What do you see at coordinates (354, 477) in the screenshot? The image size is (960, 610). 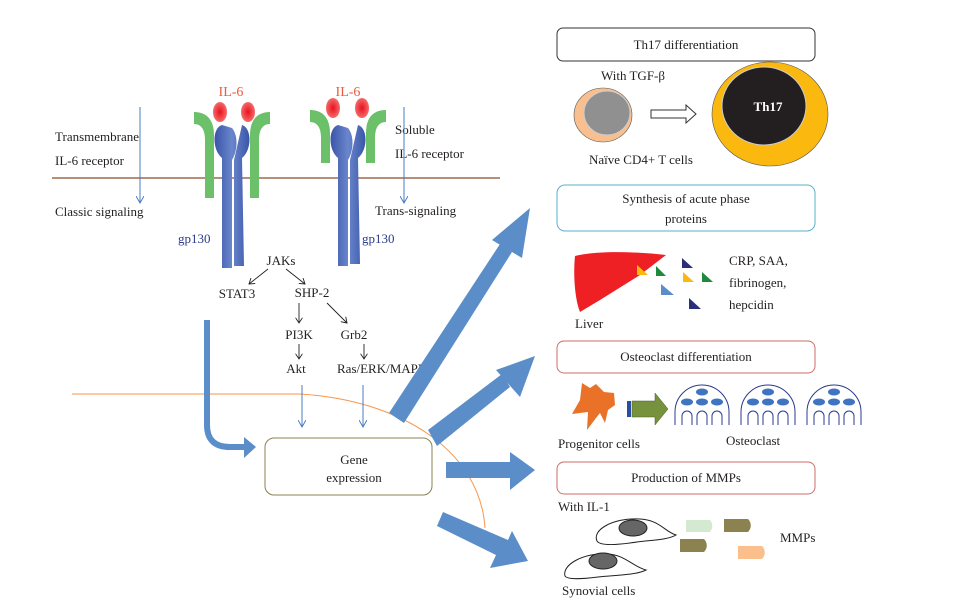 I see `expression-label: expression` at bounding box center [354, 477].